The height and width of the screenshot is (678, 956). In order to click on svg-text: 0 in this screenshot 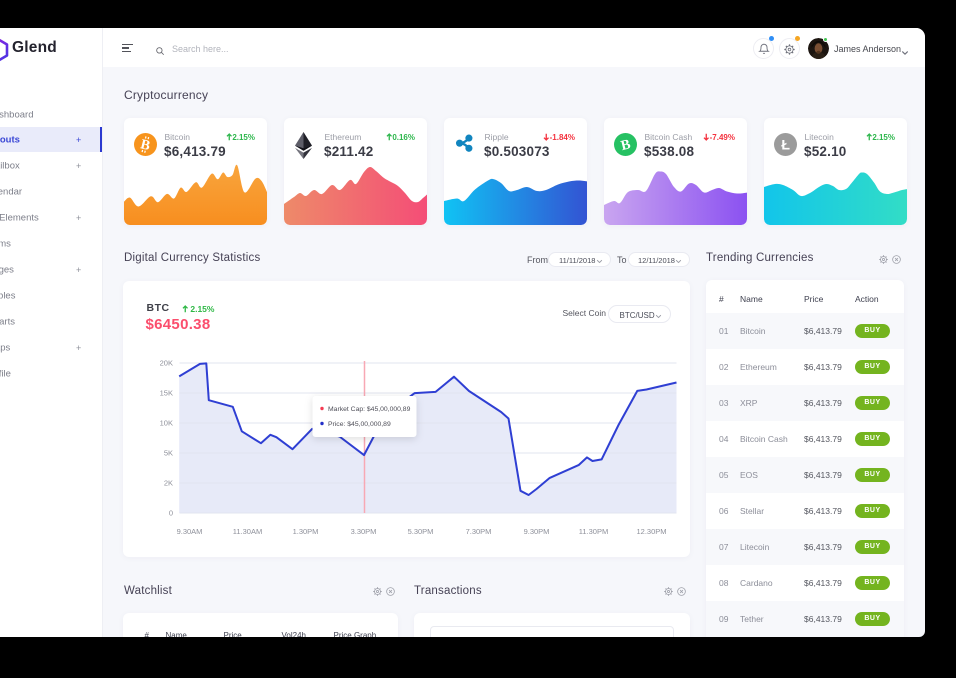, I will do `click(170, 513)`.